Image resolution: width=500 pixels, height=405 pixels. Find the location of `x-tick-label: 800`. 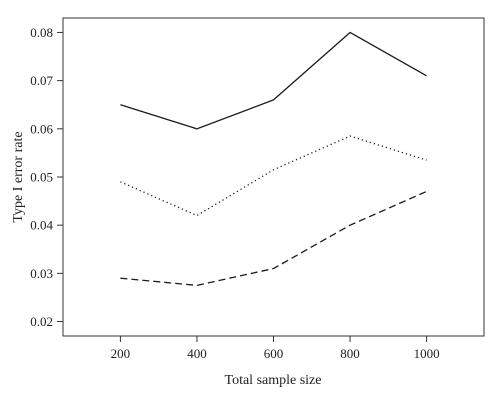

x-tick-label: 800 is located at coordinates (350, 353).